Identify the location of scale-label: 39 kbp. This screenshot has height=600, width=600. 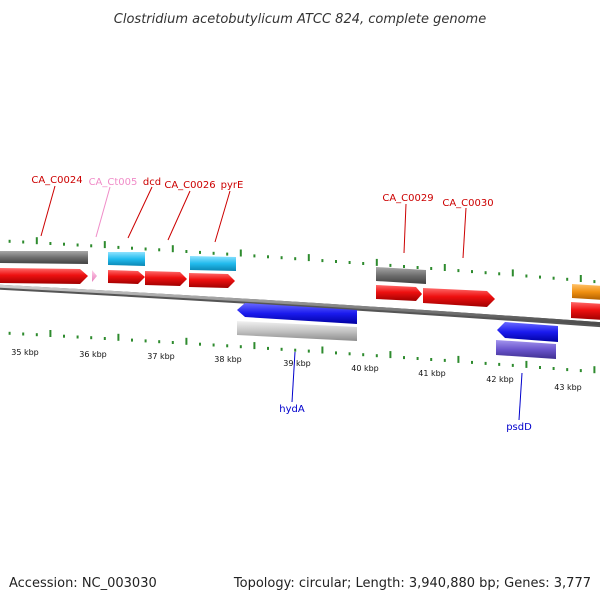
(297, 363).